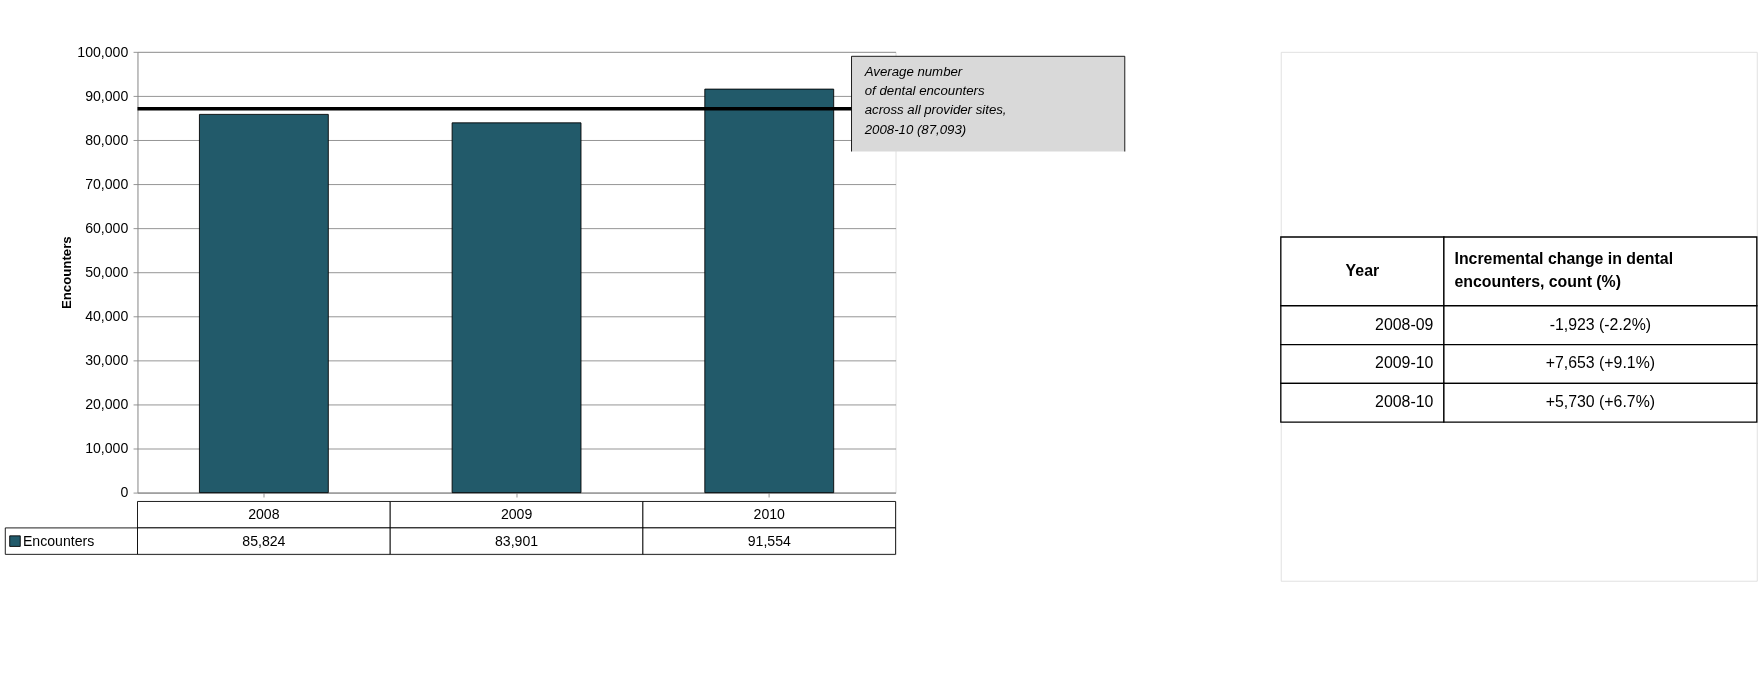 This screenshot has height=673, width=1763. I want to click on x-tick-label: 2010, so click(769, 514).